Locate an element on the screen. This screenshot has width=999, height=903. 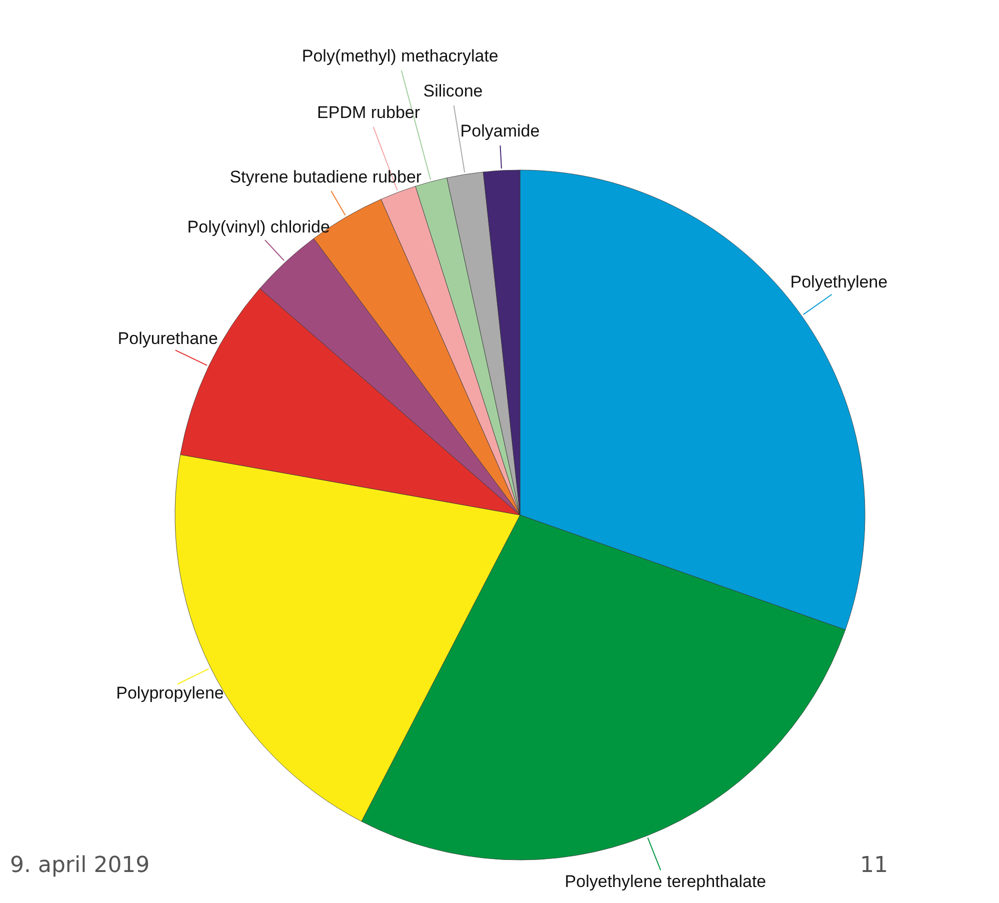
slice-label: Polyamide is located at coordinates (500, 131).